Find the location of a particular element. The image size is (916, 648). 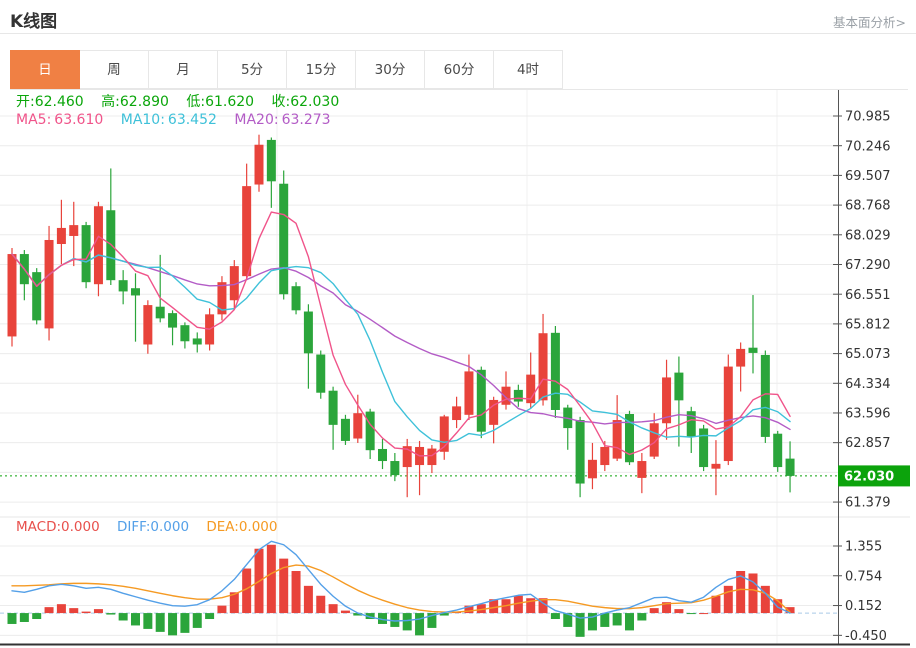

svg-text: 69.507 is located at coordinates (868, 176).